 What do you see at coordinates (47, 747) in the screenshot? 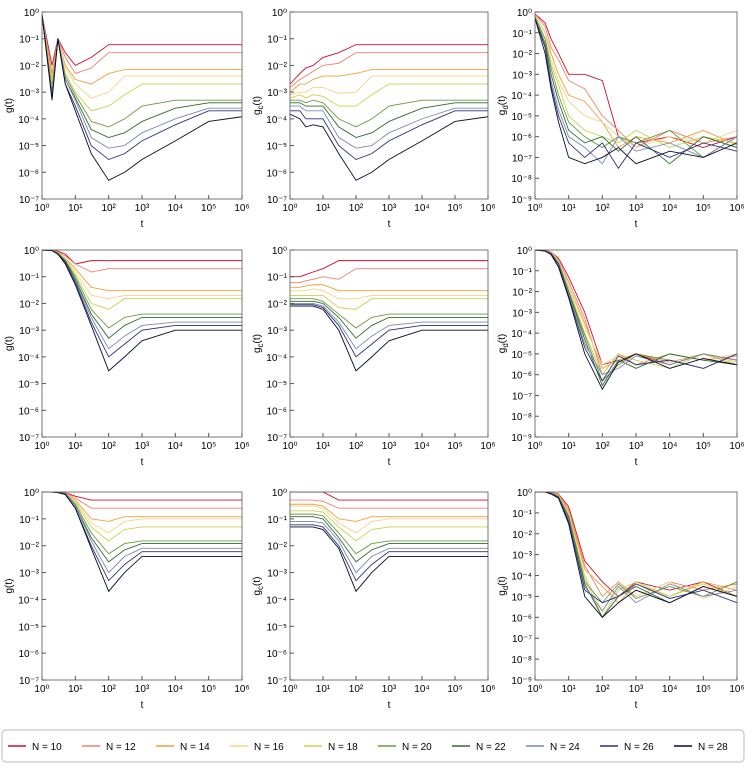
I see `legend-label: N = 10` at bounding box center [47, 747].